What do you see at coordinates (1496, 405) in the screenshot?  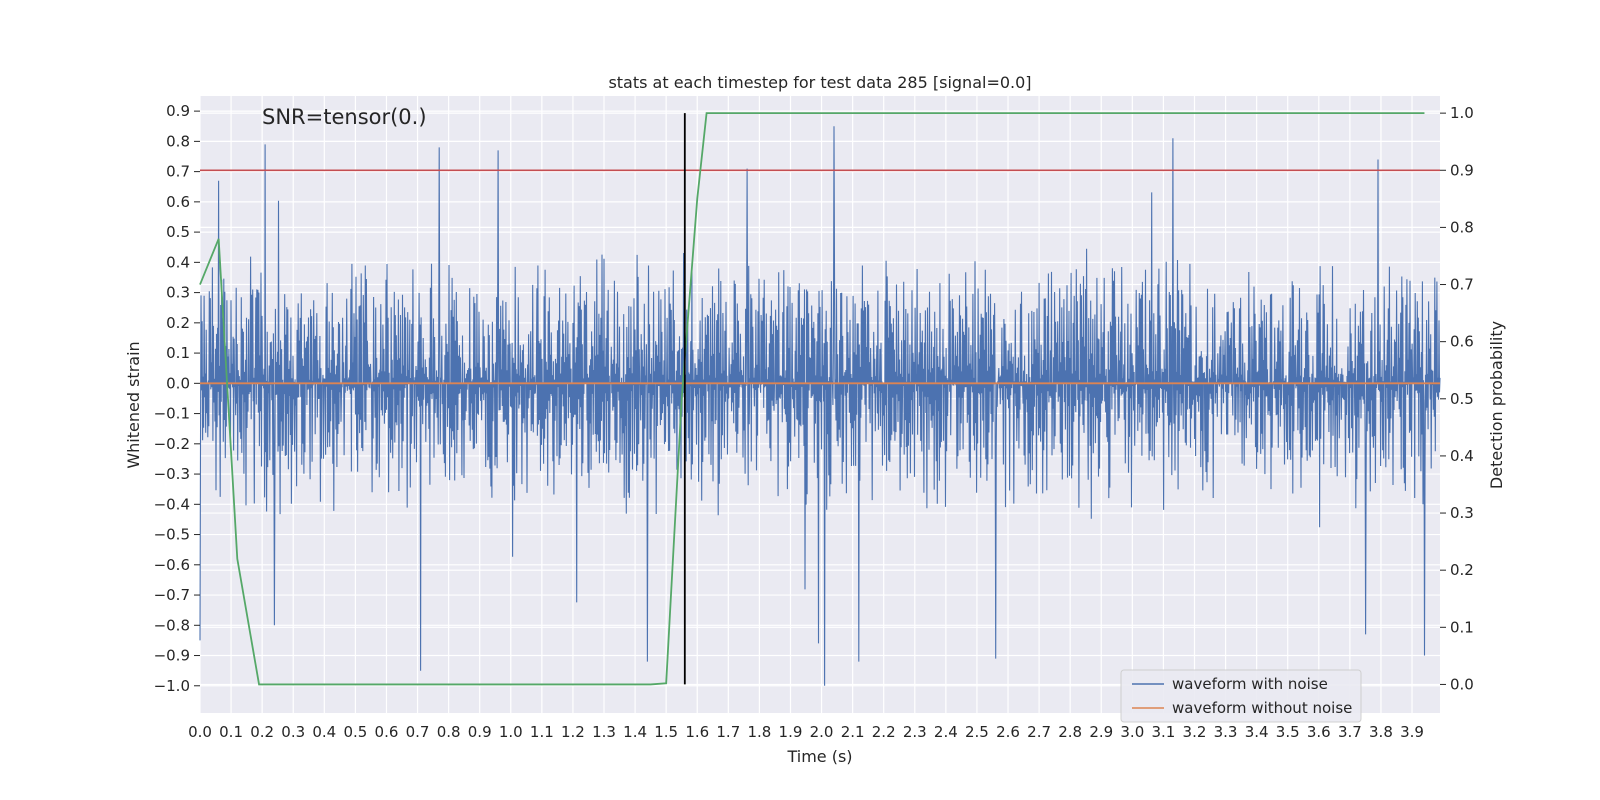 I see `y2-axis-label: Detection probability` at bounding box center [1496, 405].